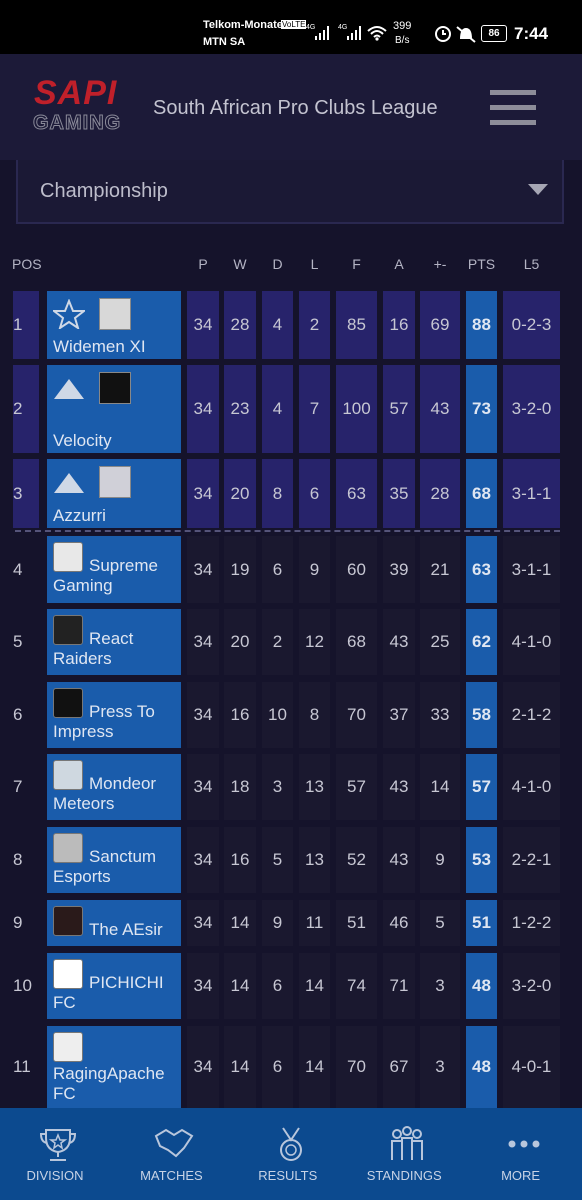  I want to click on nav-item: MORE, so click(524, 1154).